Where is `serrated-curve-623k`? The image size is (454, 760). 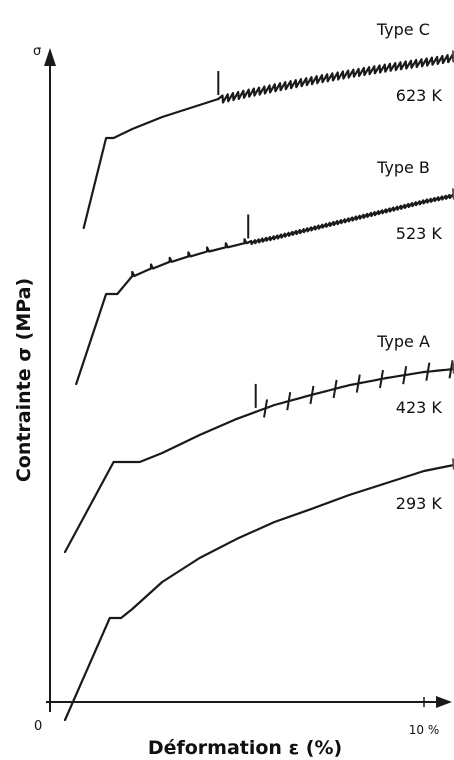 serrated-curve-623k is located at coordinates (335, 78).